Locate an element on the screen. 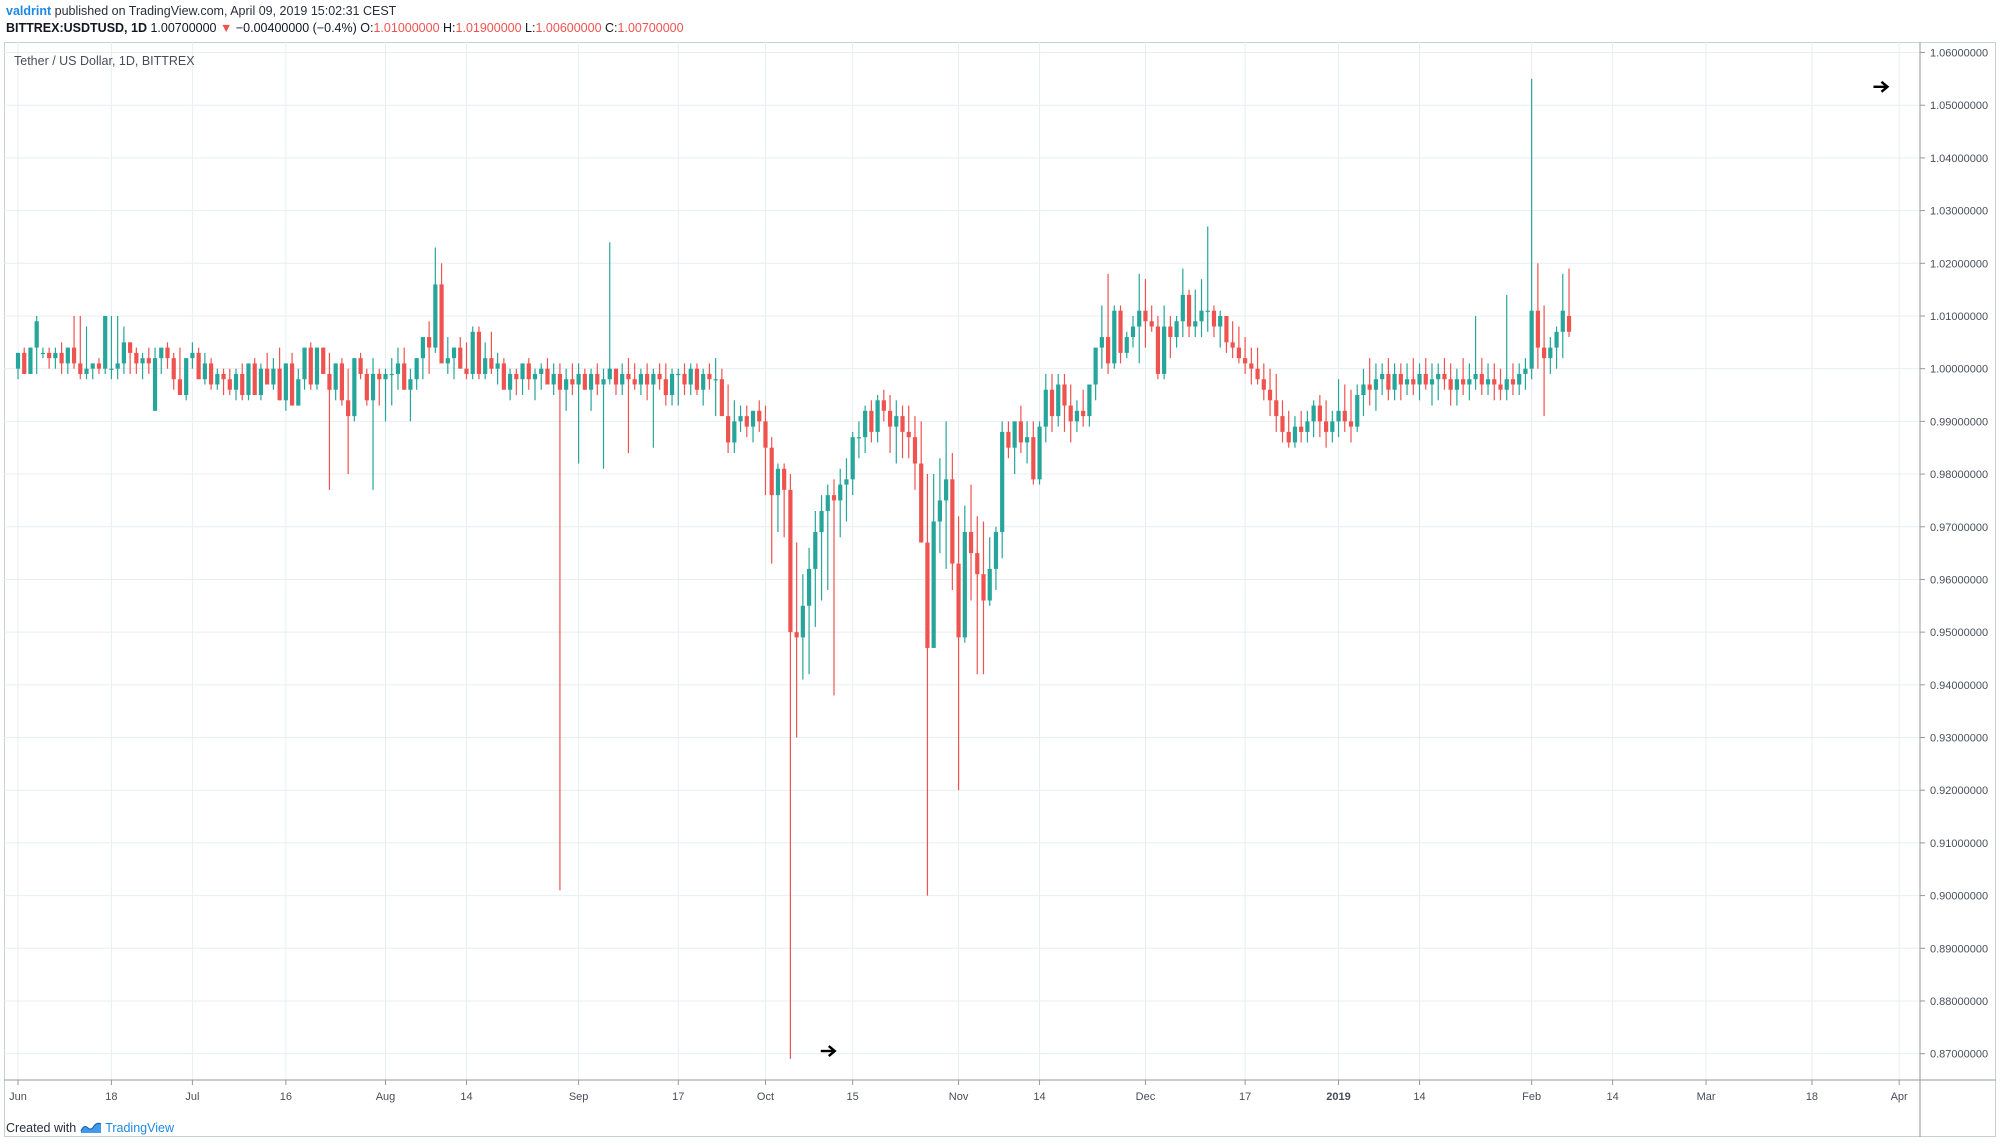  low-value: 1.00600000 is located at coordinates (568, 28).